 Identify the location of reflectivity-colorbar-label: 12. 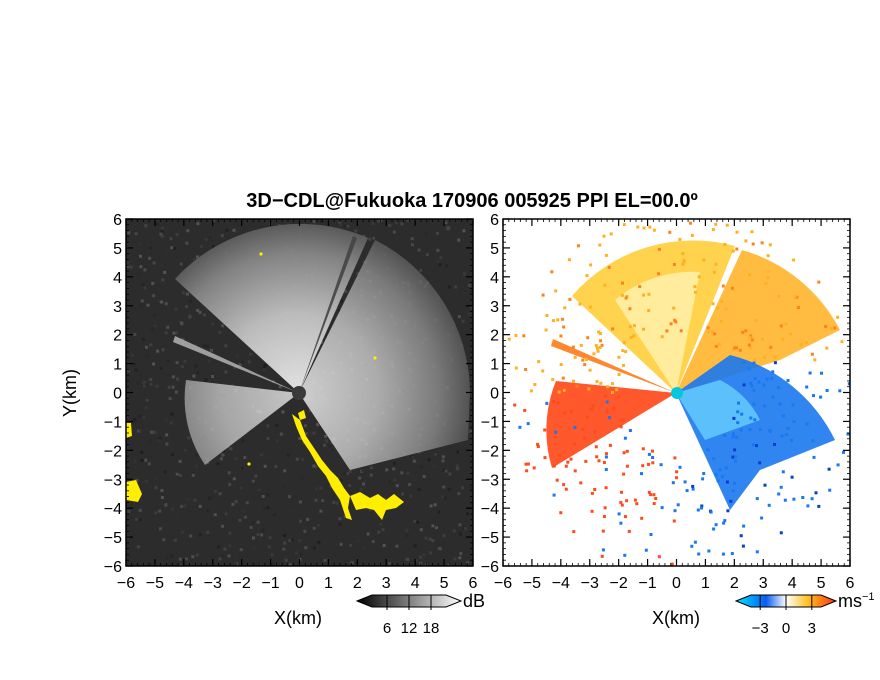
(409, 628).